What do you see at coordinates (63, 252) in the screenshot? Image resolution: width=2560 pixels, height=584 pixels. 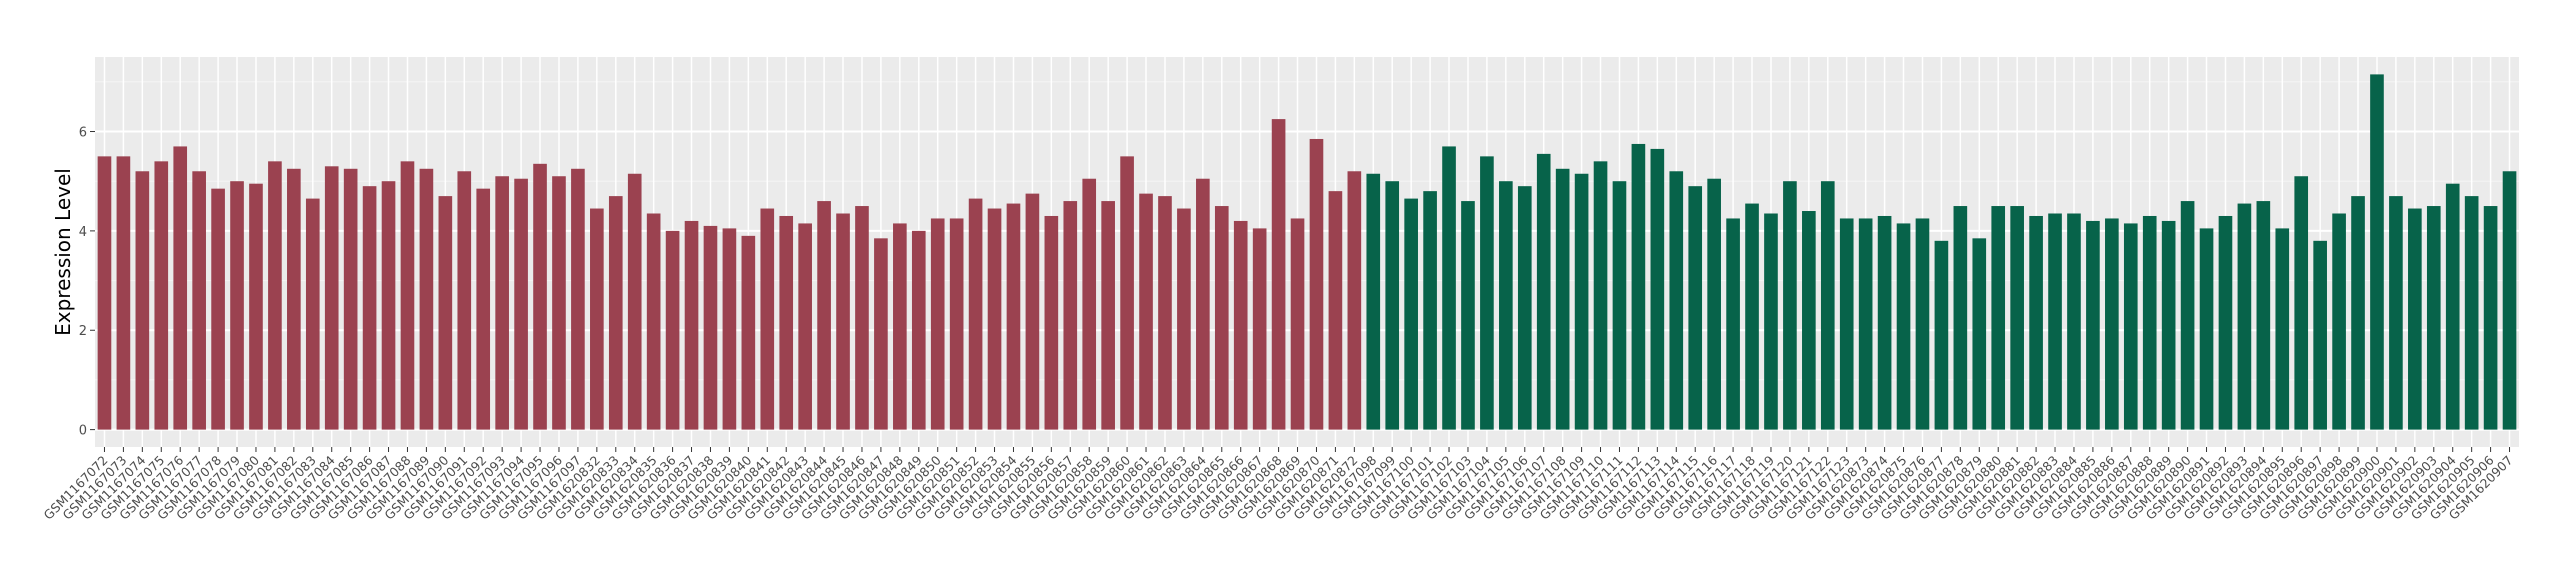 I see `y-axis-label: Expression Level` at bounding box center [63, 252].